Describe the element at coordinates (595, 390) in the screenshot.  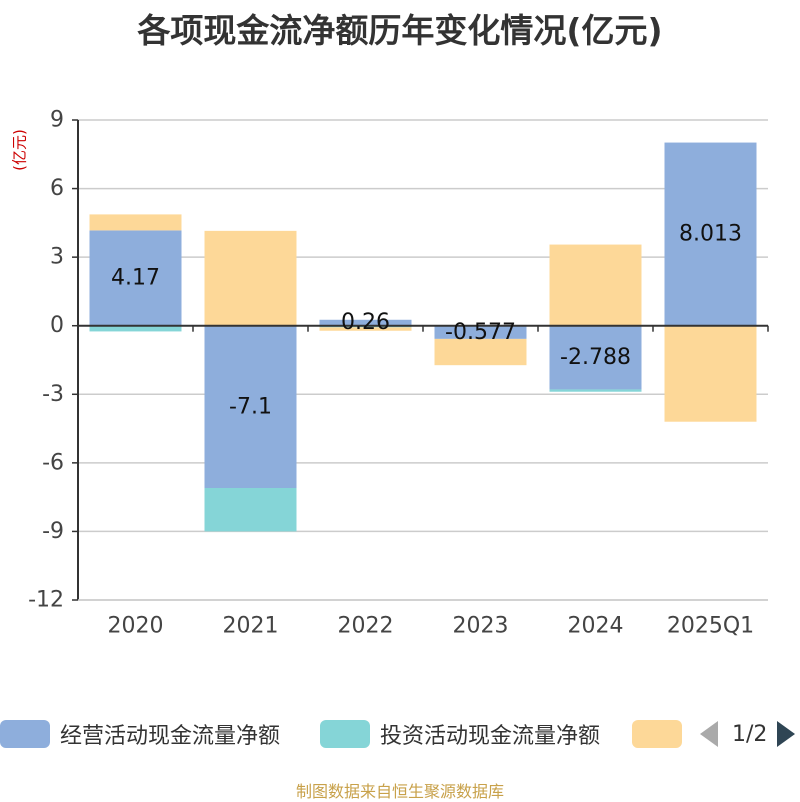
I see `bar-s1-2024` at that location.